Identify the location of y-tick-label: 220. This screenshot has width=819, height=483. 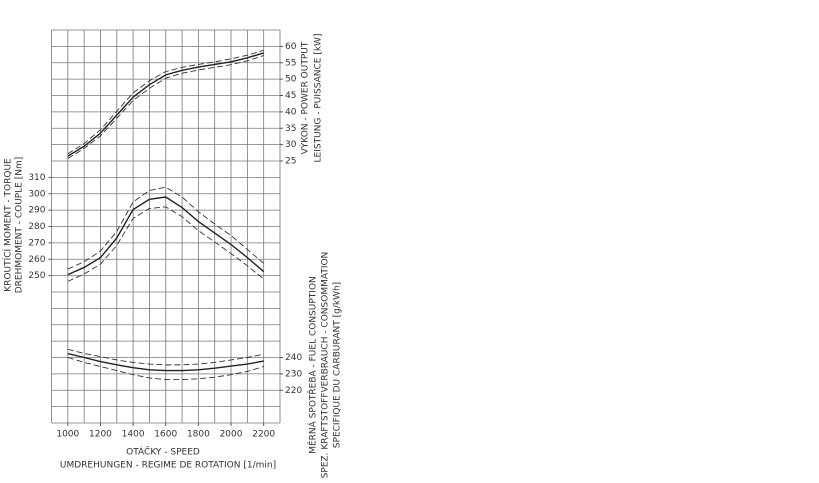
(293, 391).